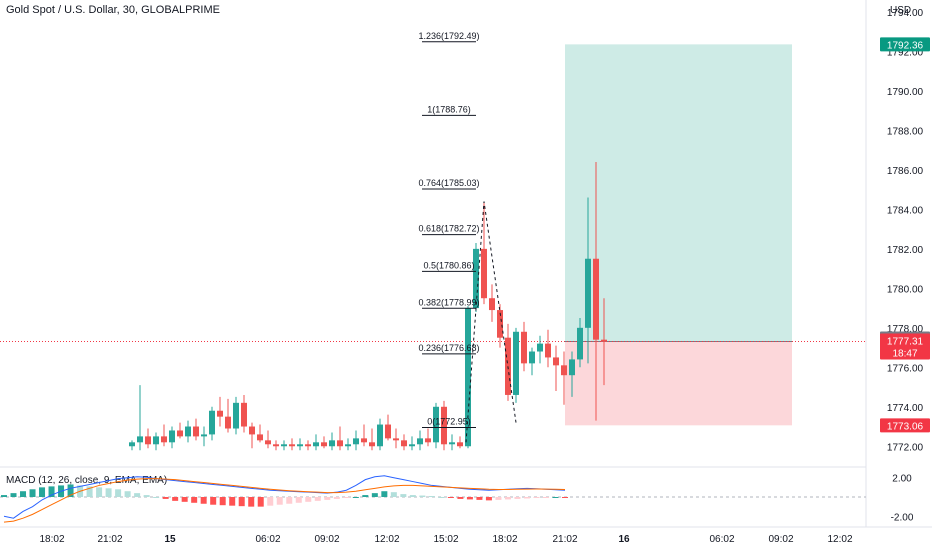 This screenshot has height=550, width=932. Describe the element at coordinates (905, 346) in the screenshot. I see `current-price-box` at that location.